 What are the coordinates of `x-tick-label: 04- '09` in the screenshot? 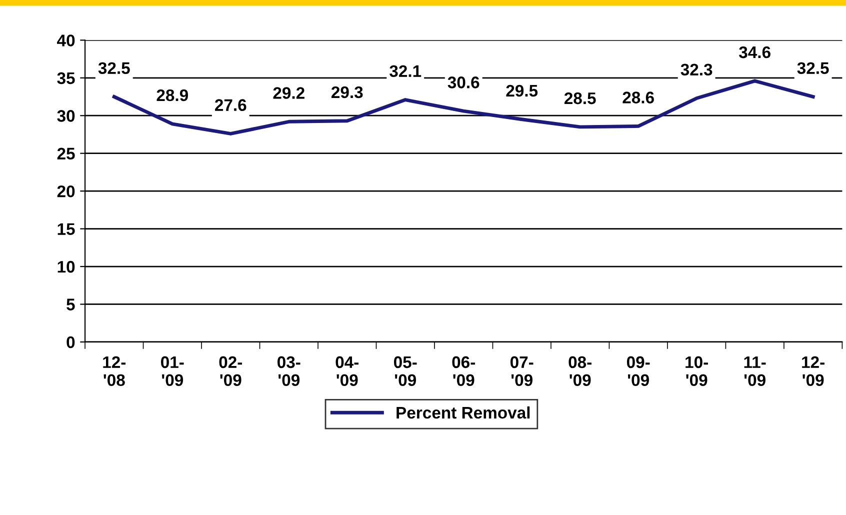 It's located at (347, 371).